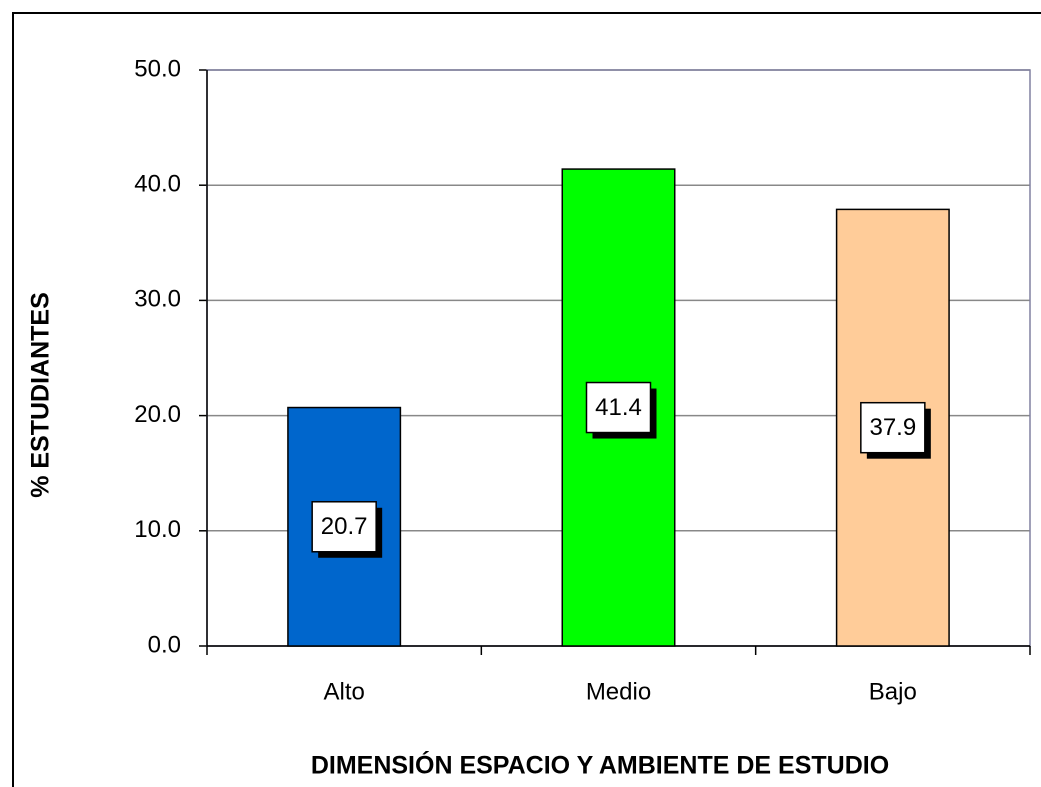 Image resolution: width=1041 pixels, height=787 pixels. What do you see at coordinates (157, 68) in the screenshot?
I see `y-tick-label: 50.0` at bounding box center [157, 68].